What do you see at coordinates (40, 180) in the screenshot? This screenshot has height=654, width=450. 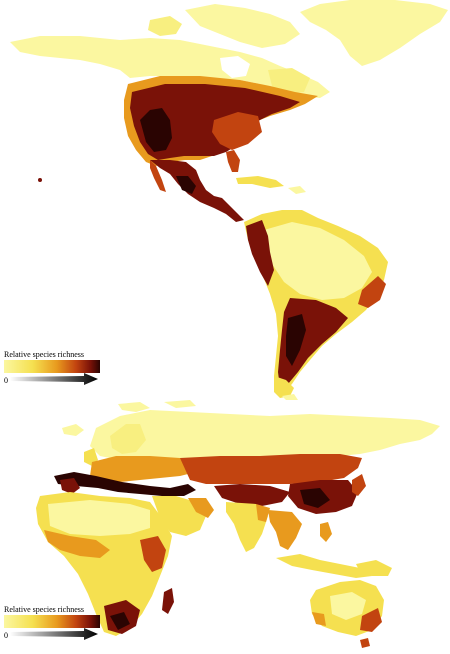 I see `hawaii-islands` at bounding box center [40, 180].